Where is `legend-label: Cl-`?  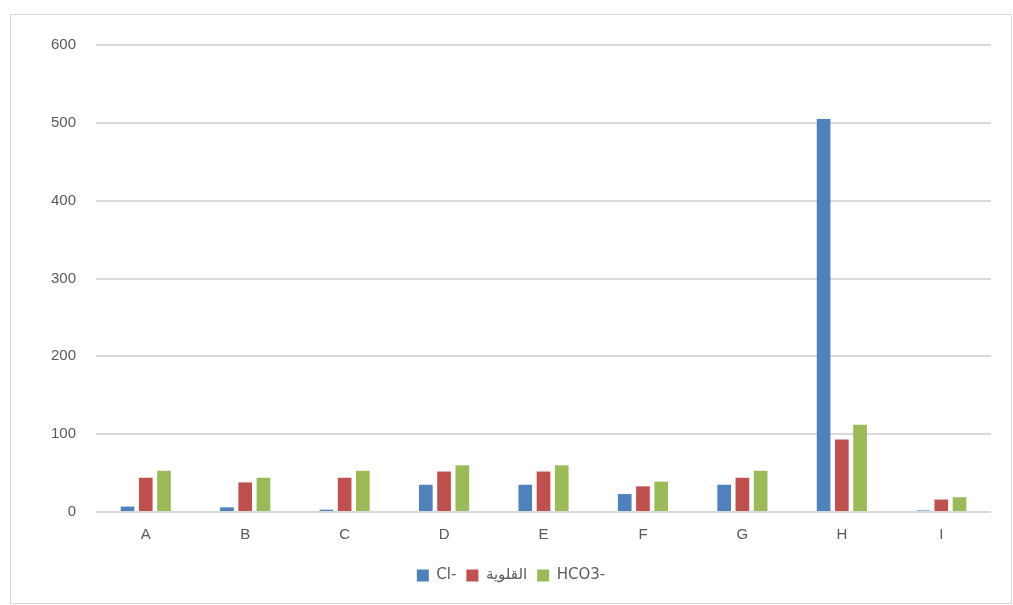 legend-label: Cl- is located at coordinates (446, 574).